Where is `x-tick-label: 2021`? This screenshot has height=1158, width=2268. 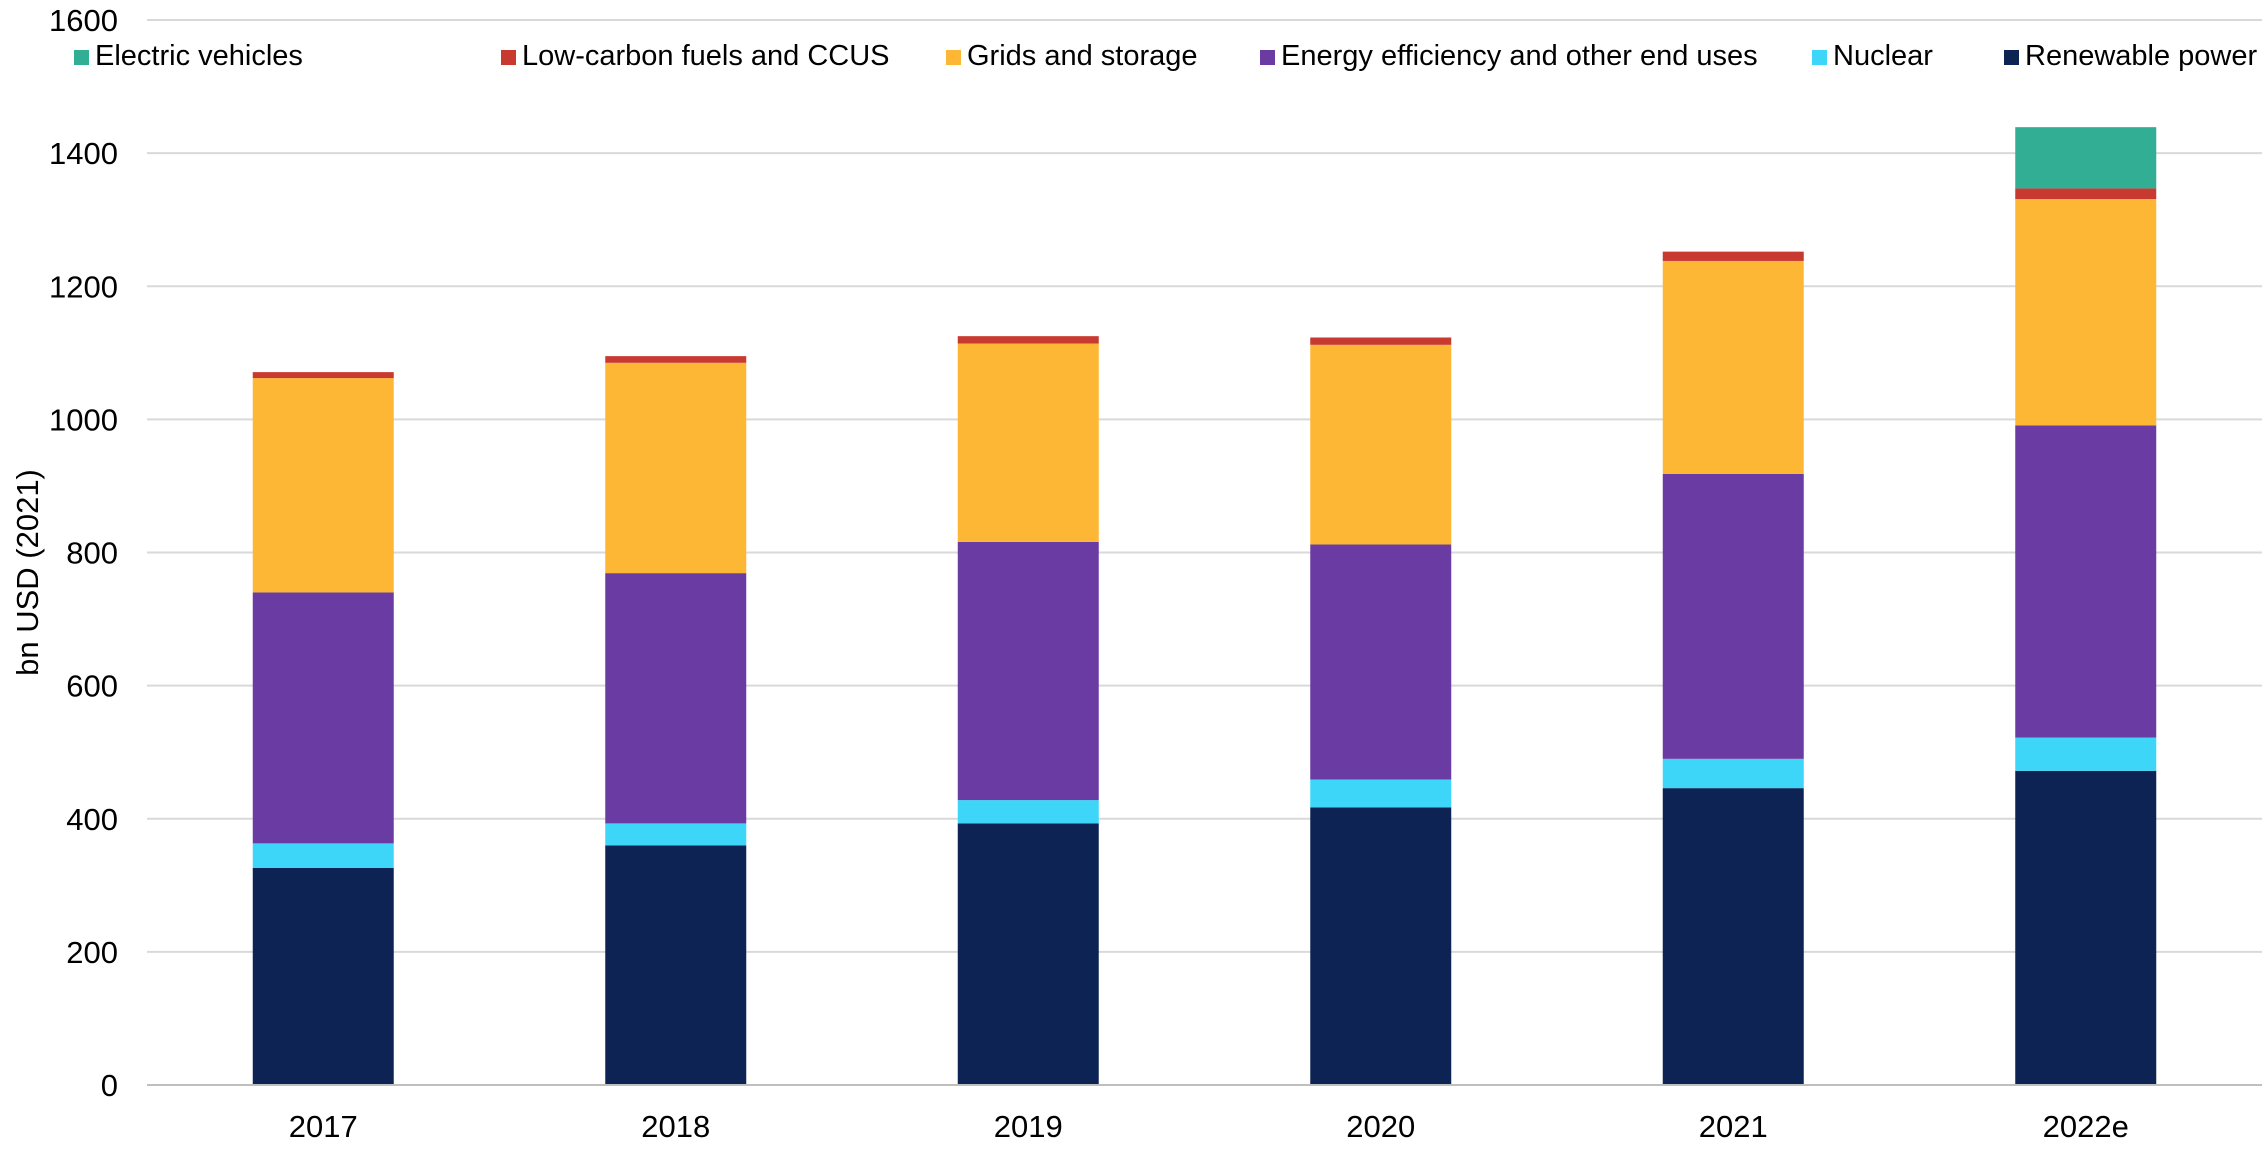 x-tick-label: 2021 is located at coordinates (1733, 1126).